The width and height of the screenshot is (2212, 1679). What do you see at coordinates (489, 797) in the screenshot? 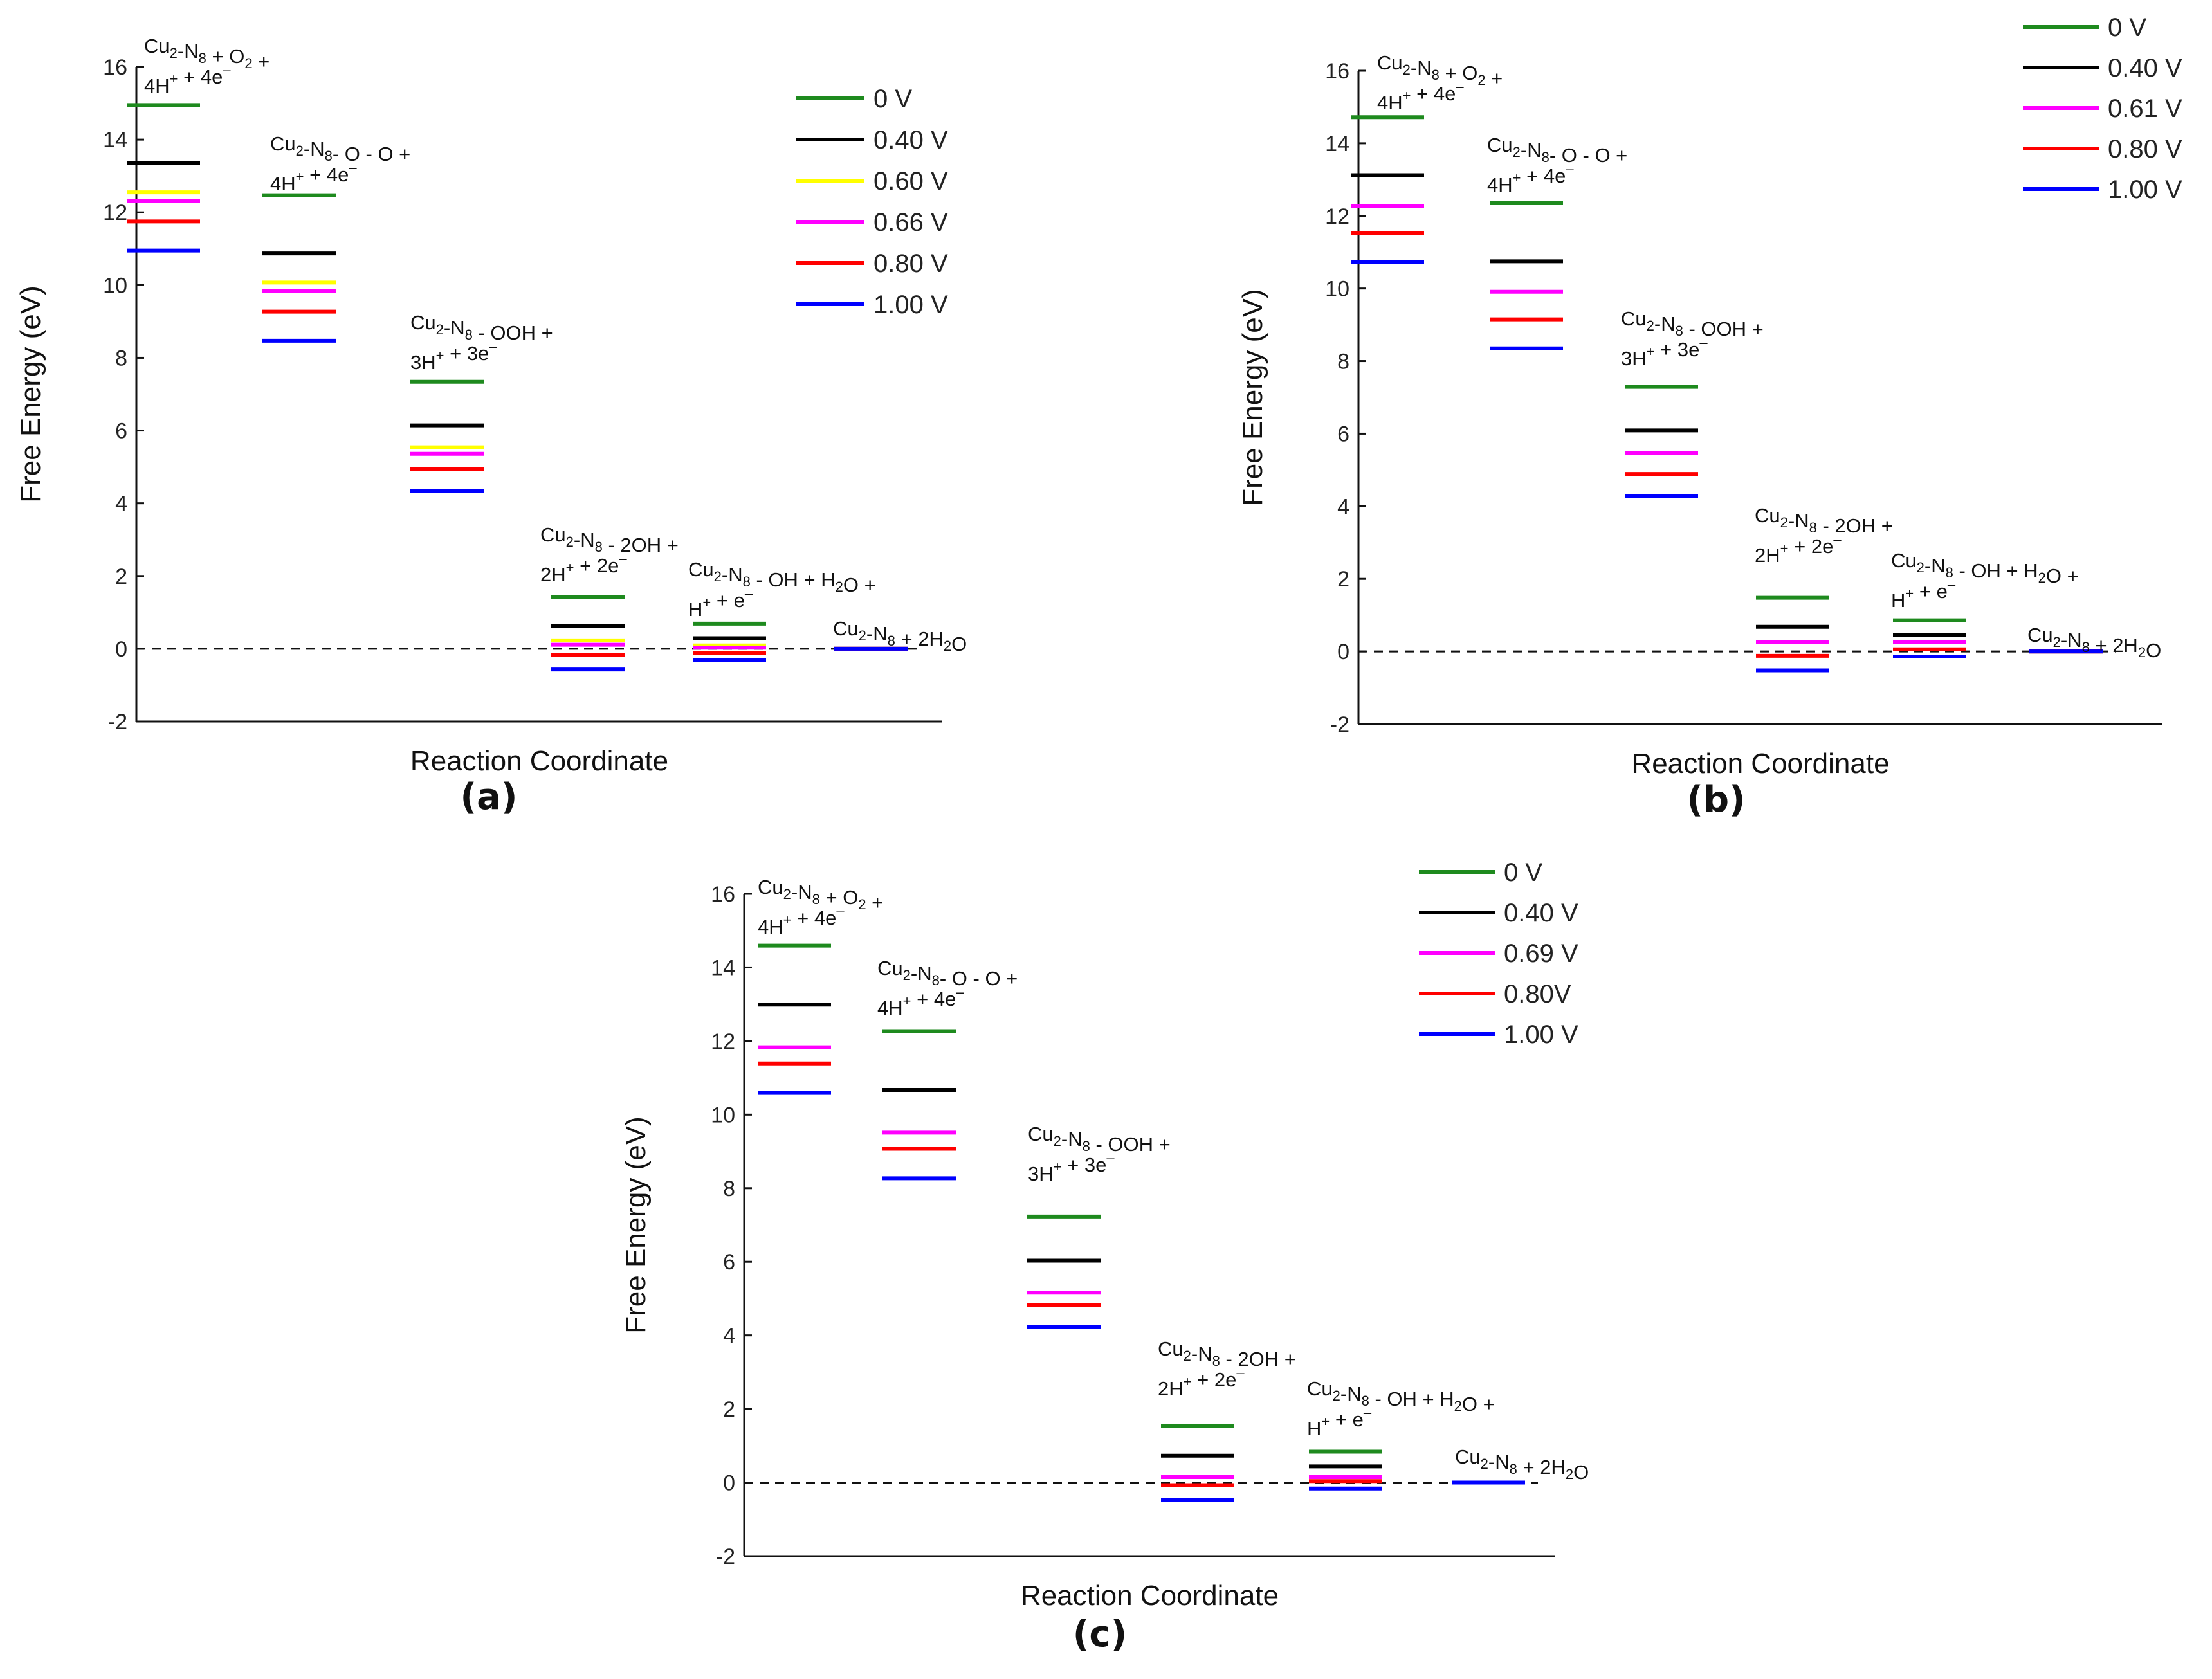
I see `panel-label: (a)` at bounding box center [489, 797].